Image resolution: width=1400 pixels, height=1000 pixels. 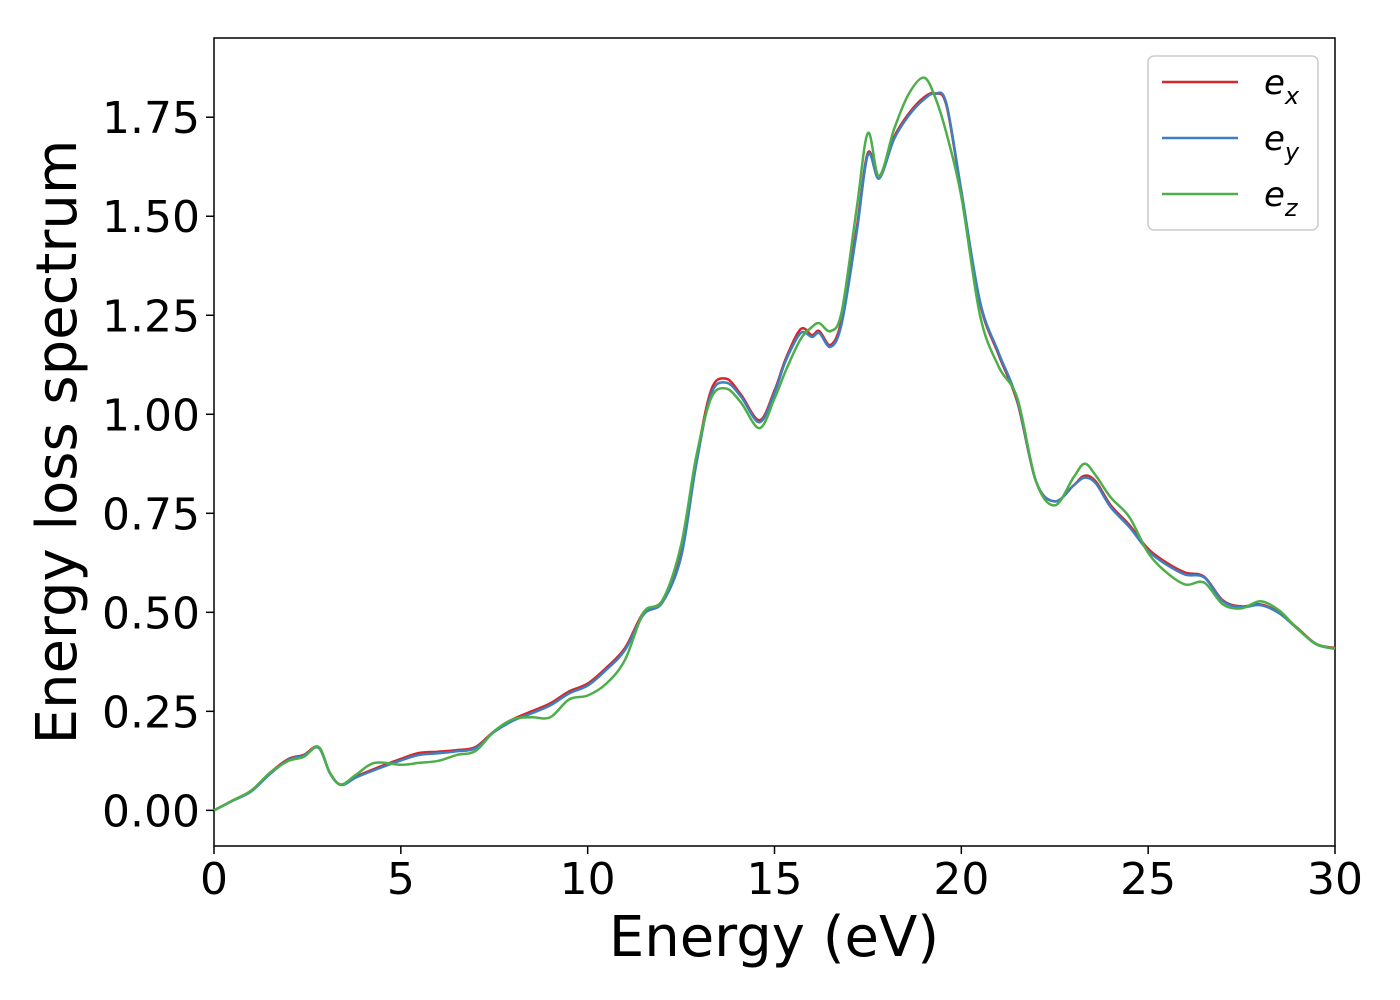 I want to click on y-tick-label: 0.25, so click(x=151, y=712).